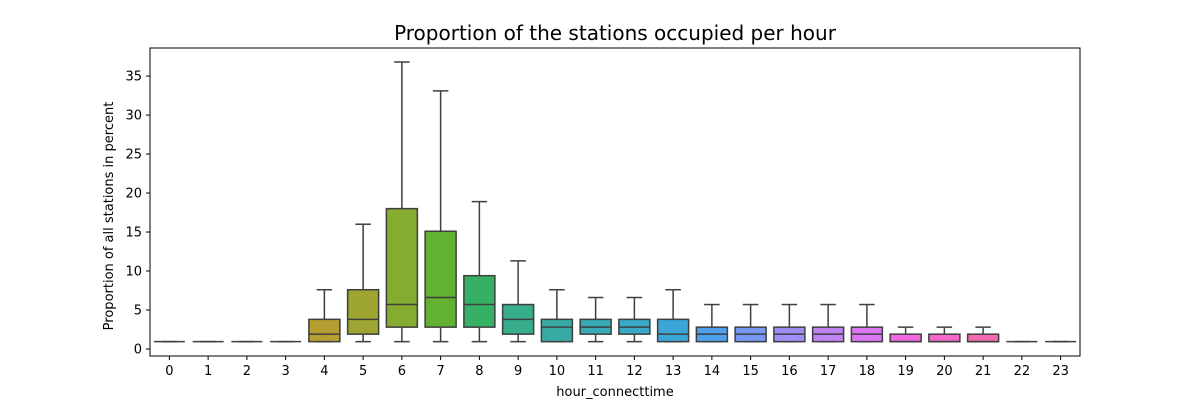 The width and height of the screenshot is (1200, 400). What do you see at coordinates (208, 371) in the screenshot?
I see `x-tick-label: 1` at bounding box center [208, 371].